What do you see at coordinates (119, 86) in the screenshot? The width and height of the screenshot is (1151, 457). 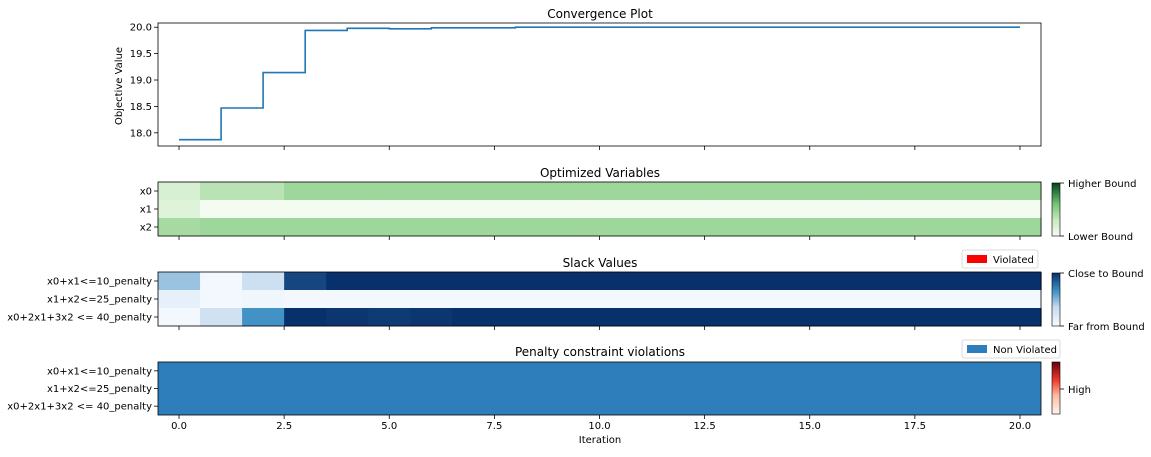 I see `convergence-ylabel: Objective Value` at bounding box center [119, 86].